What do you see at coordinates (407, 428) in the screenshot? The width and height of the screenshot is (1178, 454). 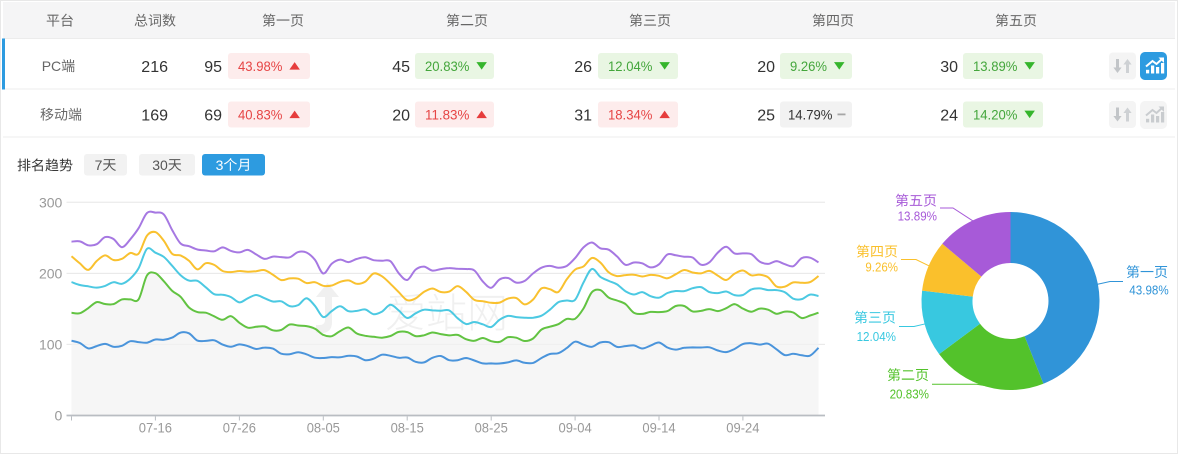 I see `svg-text: 08-15` at bounding box center [407, 428].